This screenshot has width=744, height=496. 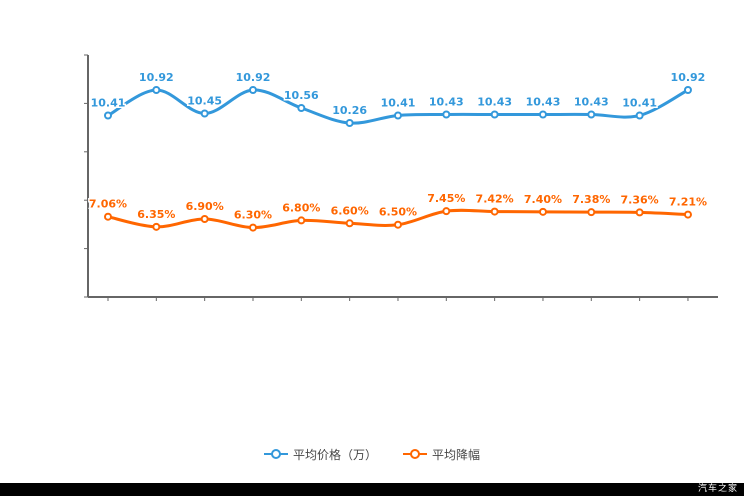 What do you see at coordinates (253, 215) in the screenshot?
I see `data-label: 6.30%` at bounding box center [253, 215].